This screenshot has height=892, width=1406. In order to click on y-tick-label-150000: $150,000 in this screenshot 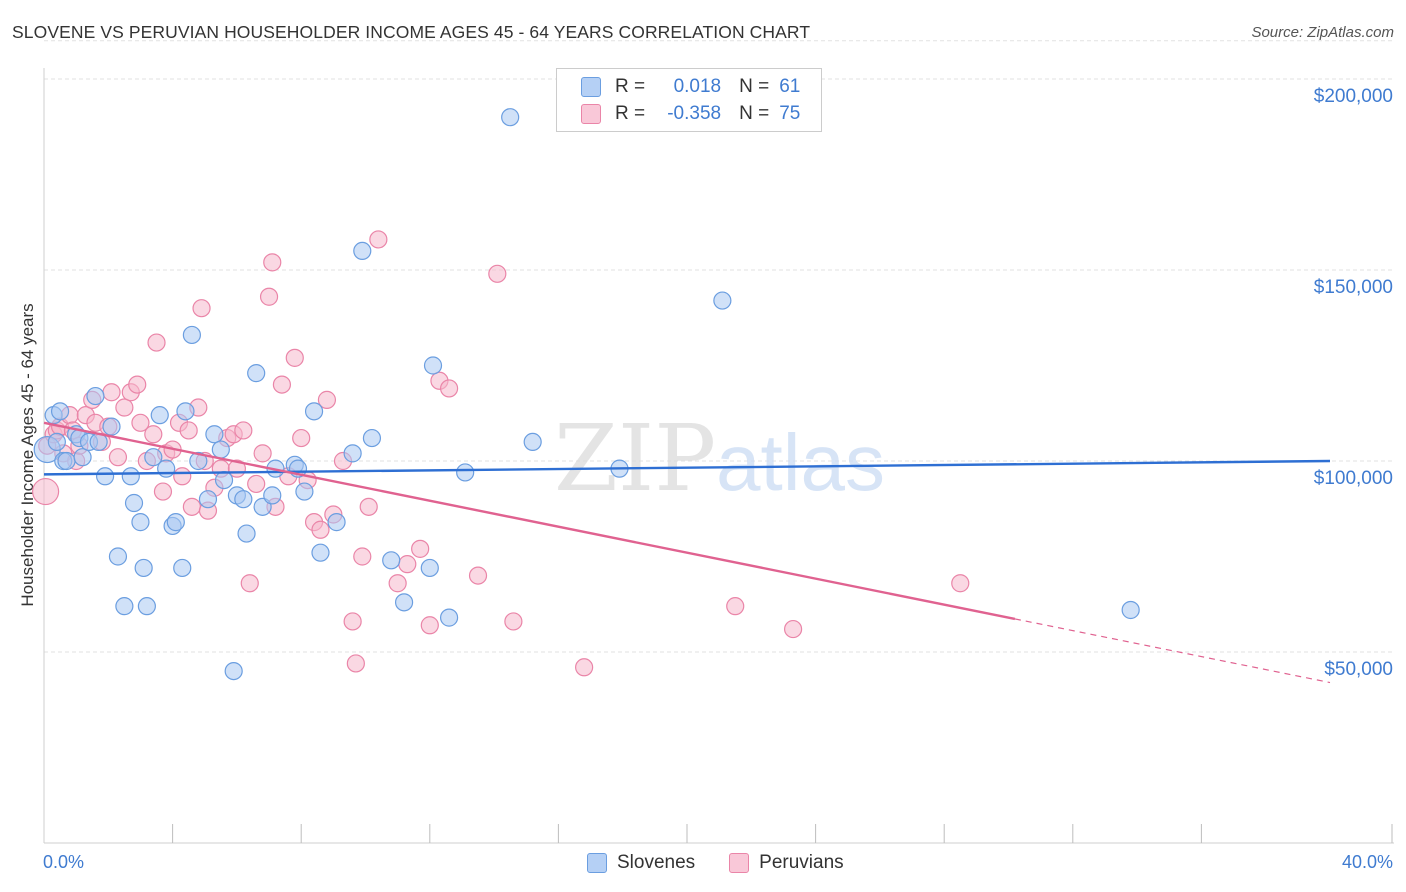, I will do `click(1353, 287)`.